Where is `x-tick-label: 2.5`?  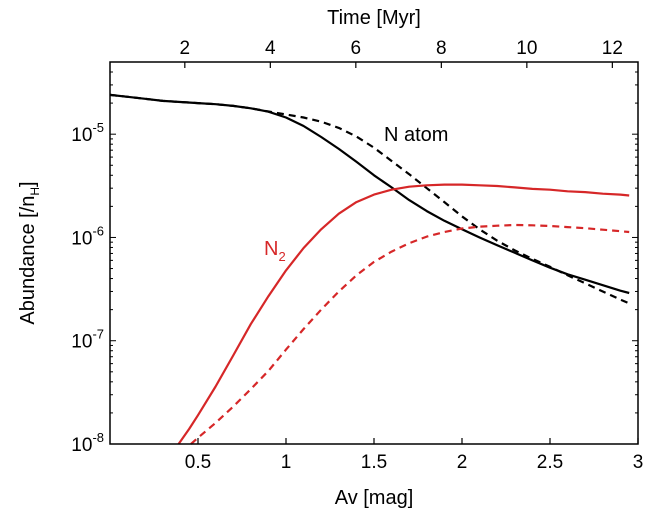
x-tick-label: 2.5 is located at coordinates (550, 462).